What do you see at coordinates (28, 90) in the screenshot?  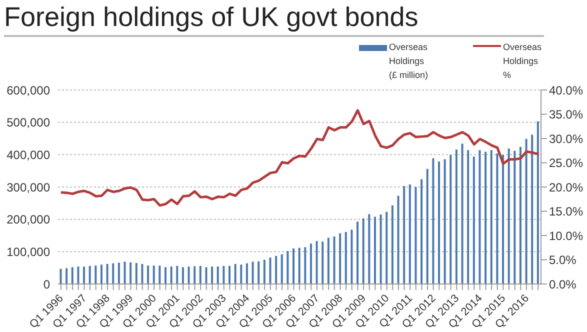 I see `y-tick-label: 600,000` at bounding box center [28, 90].